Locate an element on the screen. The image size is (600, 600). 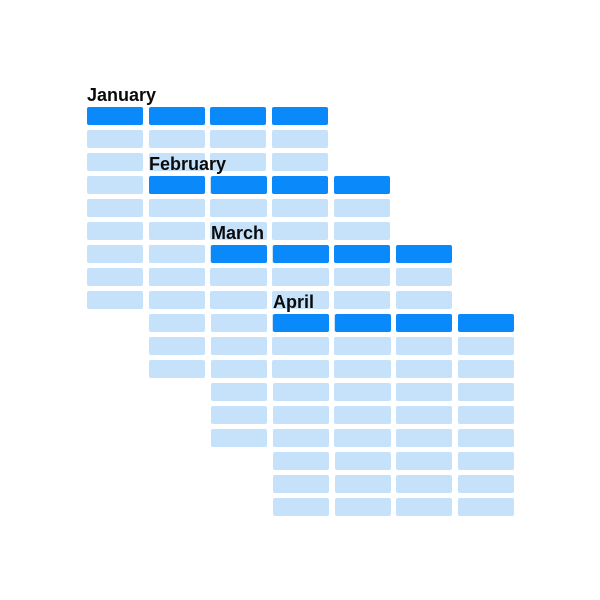
month-label-march: March is located at coordinates (238, 233).